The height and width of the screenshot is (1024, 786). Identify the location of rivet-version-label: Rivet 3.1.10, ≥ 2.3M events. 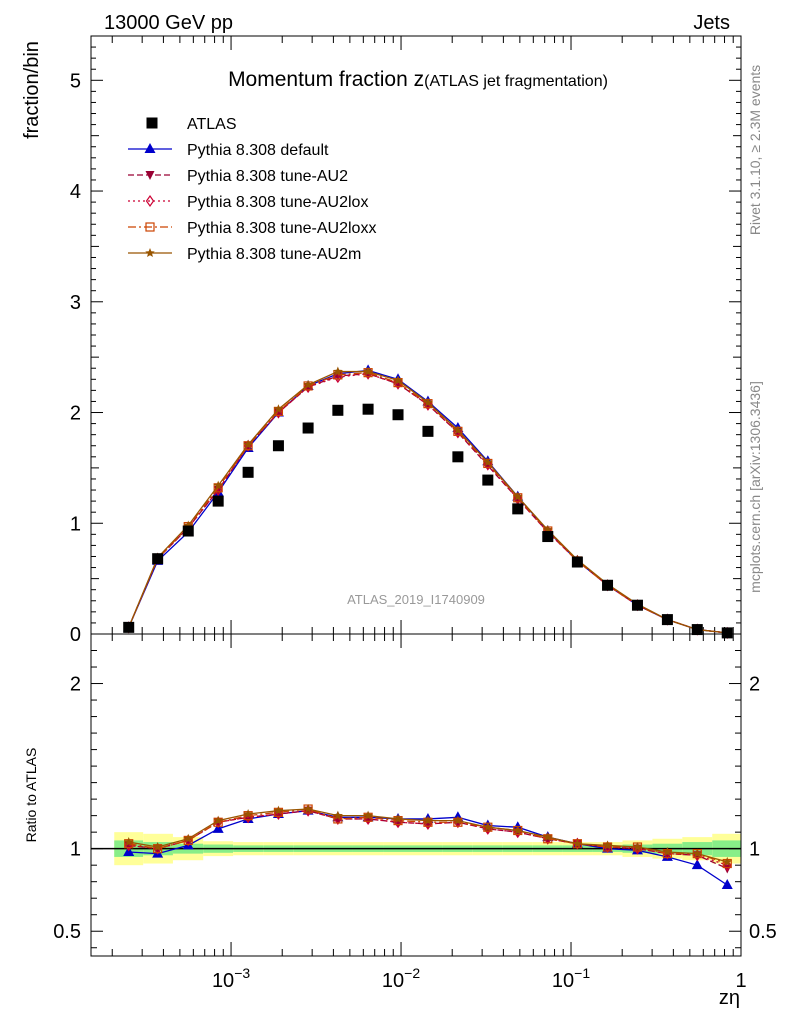
(755, 150).